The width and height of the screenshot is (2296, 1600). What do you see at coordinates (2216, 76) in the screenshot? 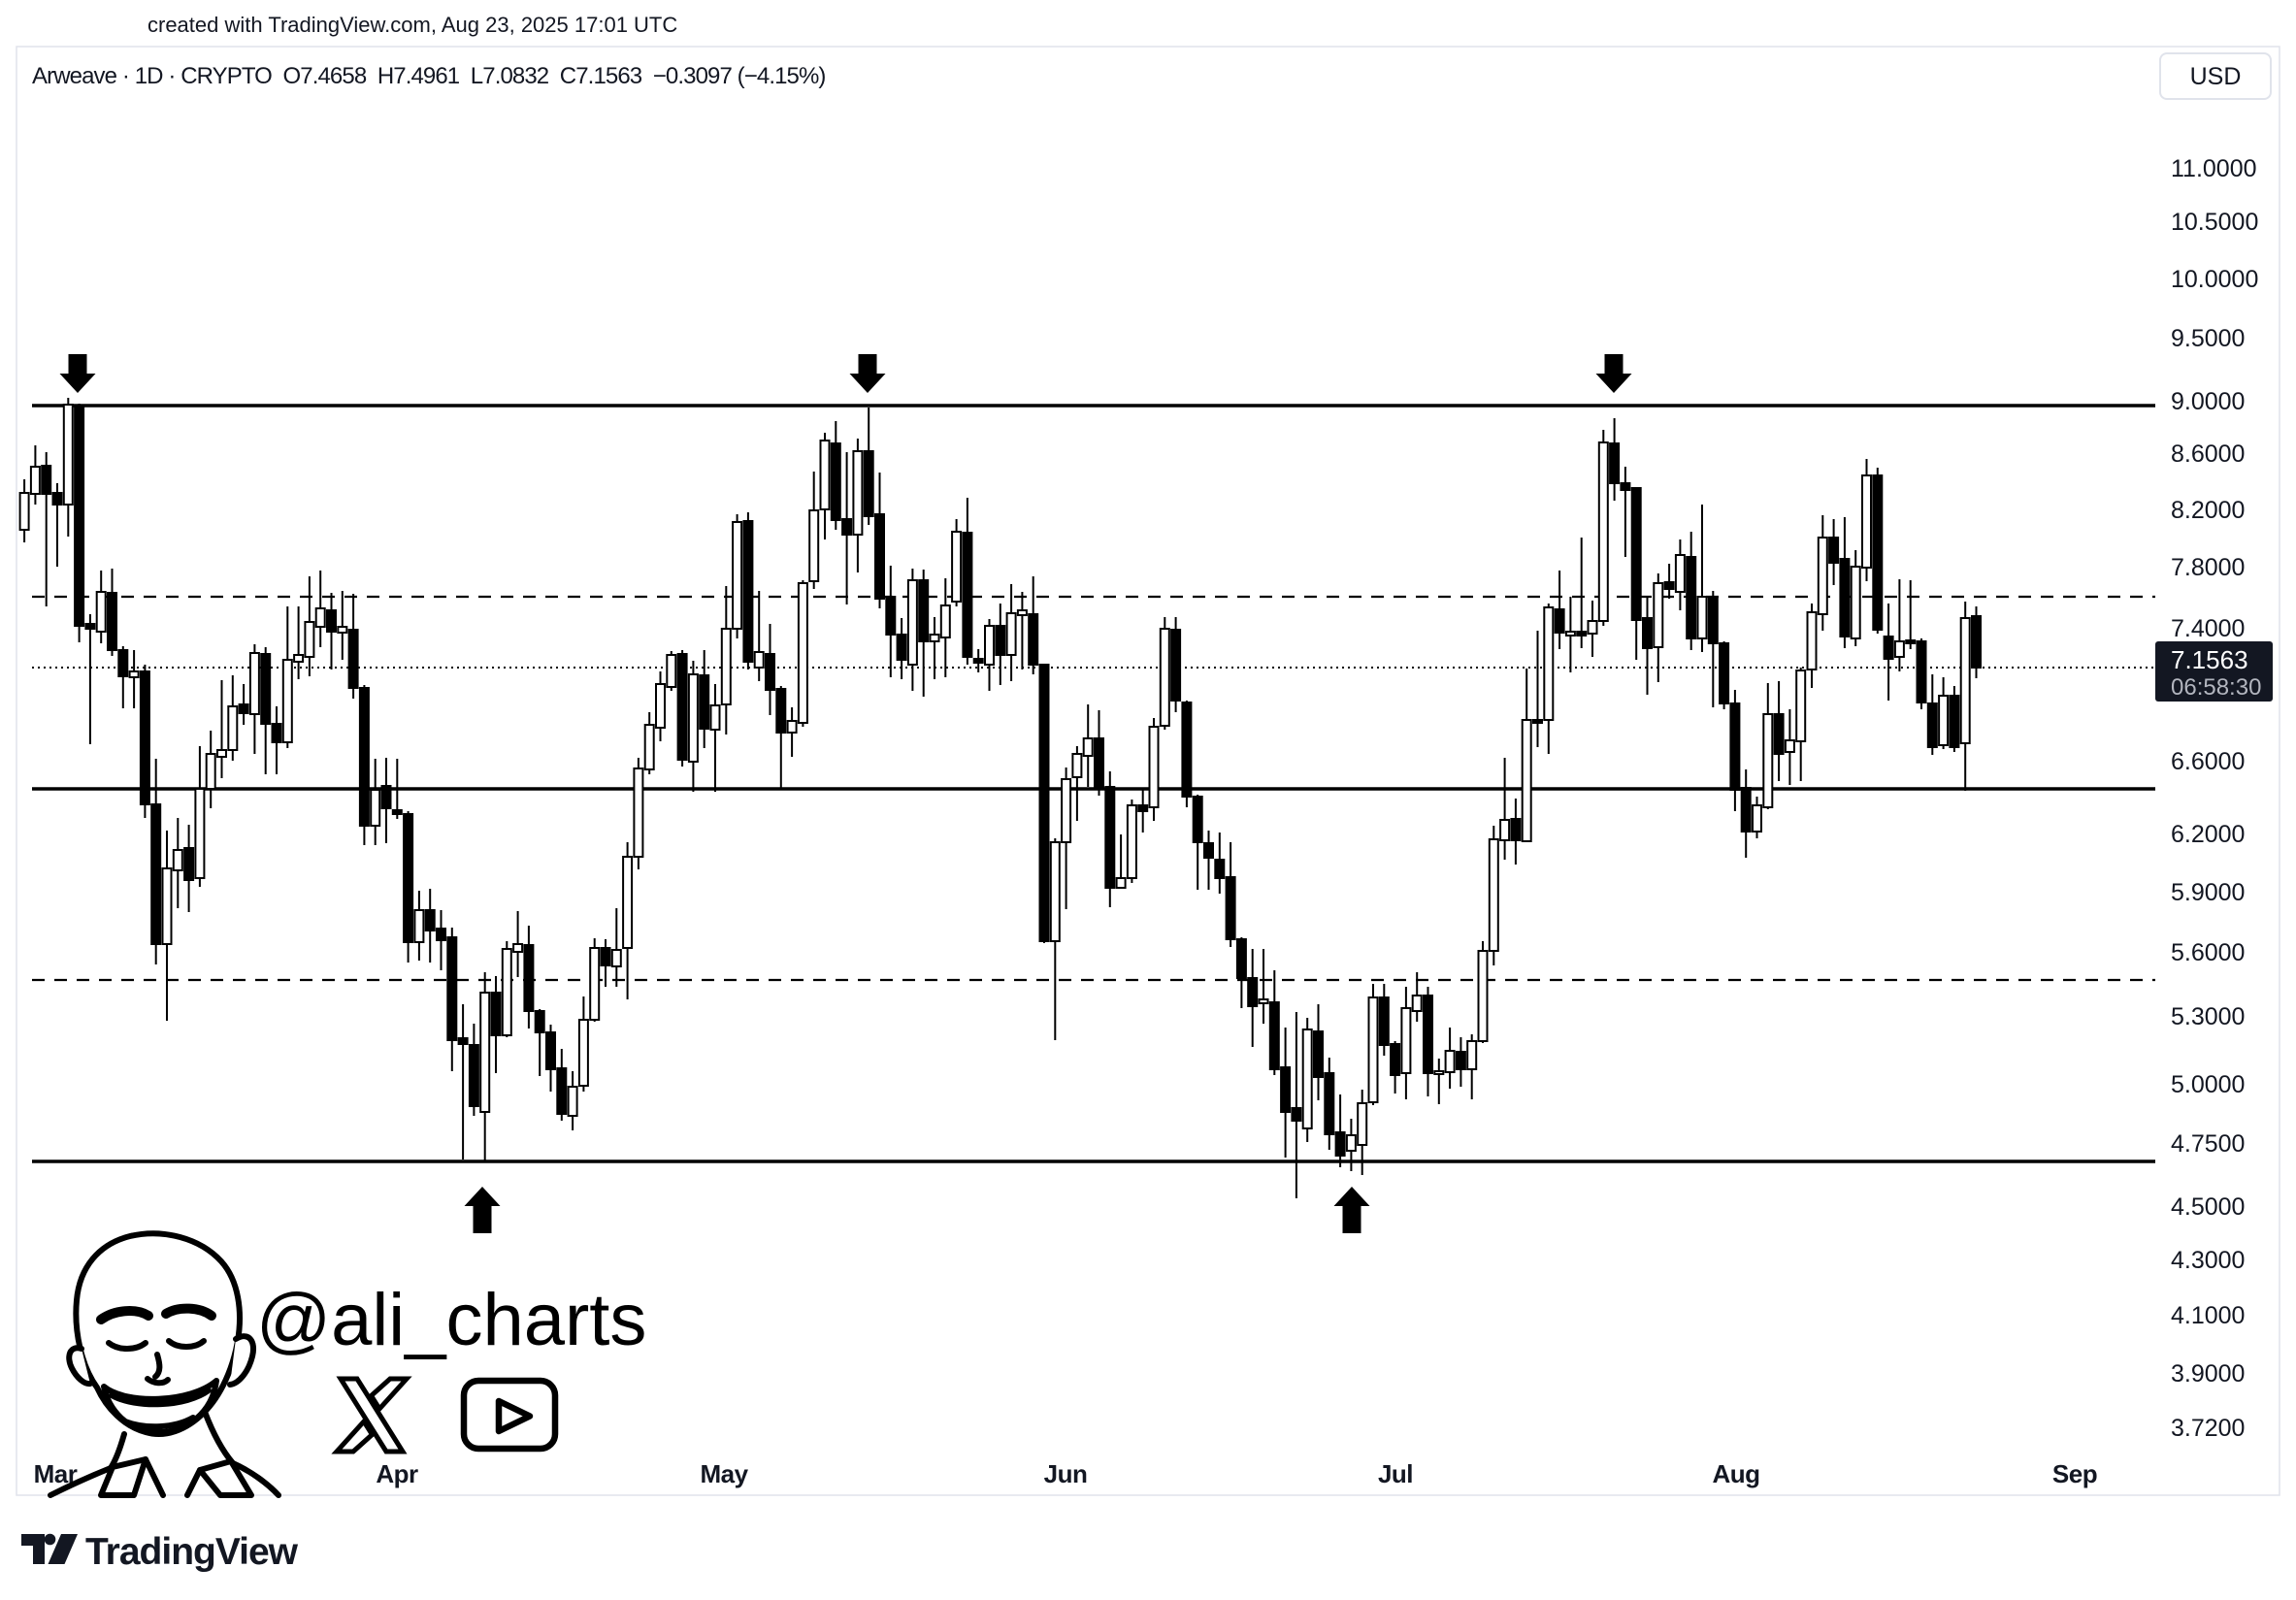
I see `svg-text: USD` at bounding box center [2216, 76].